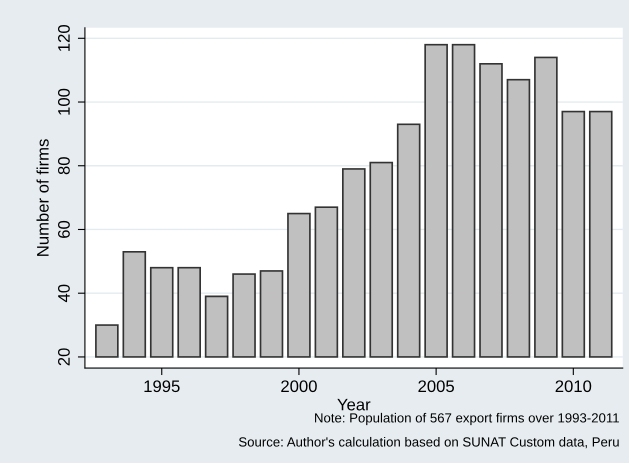 Image resolution: width=629 pixels, height=463 pixels. I want to click on y-tick-label: 80, so click(64, 165).